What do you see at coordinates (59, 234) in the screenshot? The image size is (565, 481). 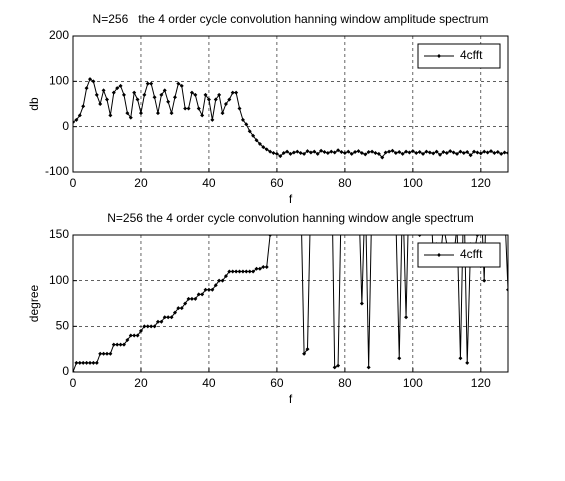 I see `y-tick-label: 150` at bounding box center [59, 234].